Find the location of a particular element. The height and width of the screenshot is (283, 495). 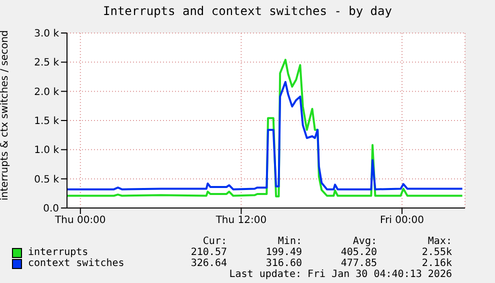

y-tick-label: 1.0 k is located at coordinates (47, 150).